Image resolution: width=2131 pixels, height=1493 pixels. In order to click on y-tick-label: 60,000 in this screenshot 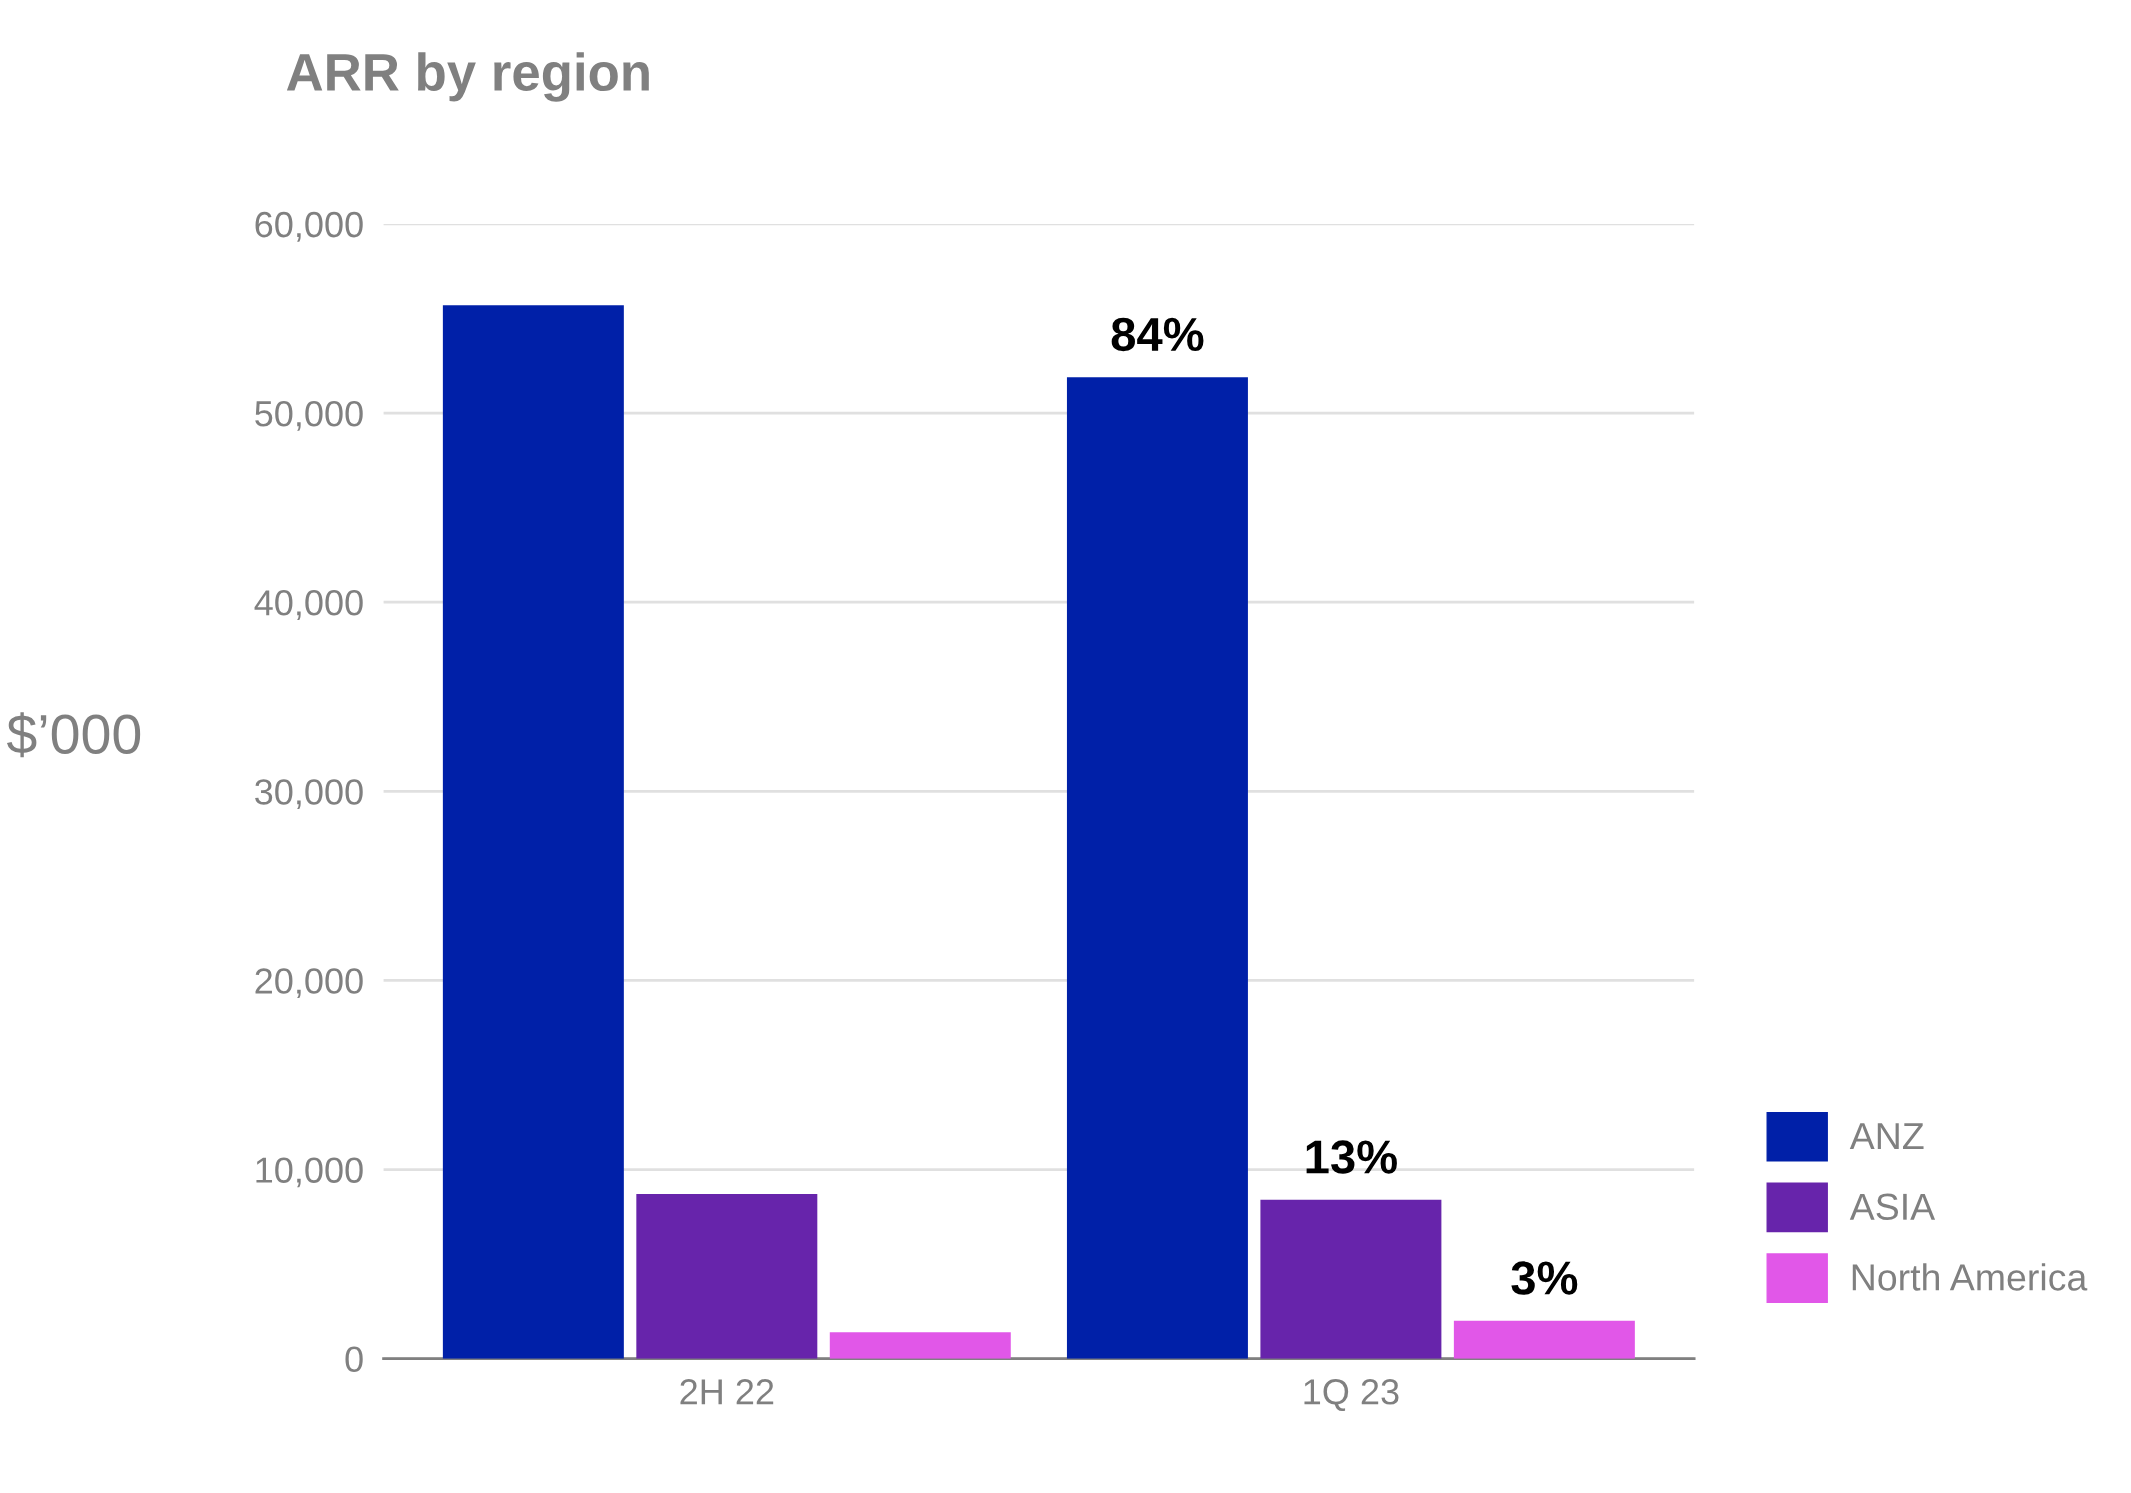, I will do `click(309, 226)`.